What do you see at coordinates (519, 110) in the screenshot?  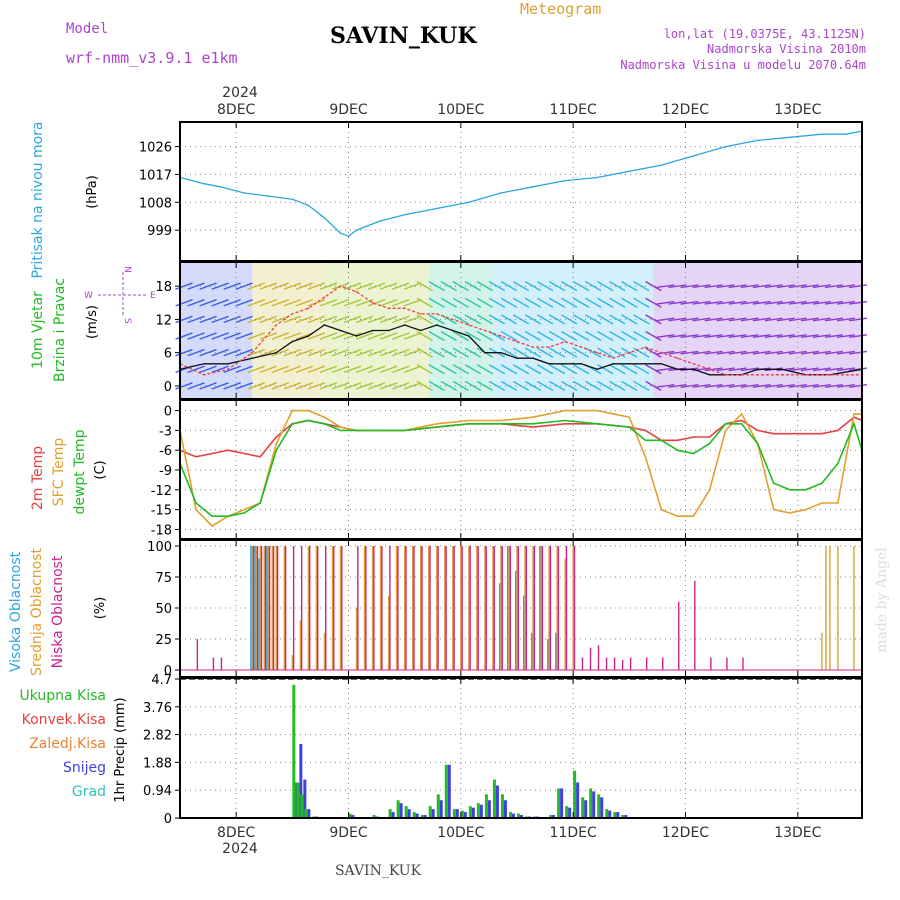 I see `top-day-labels: 8DEC 9DEC 10DEC 11DEC 12DEC 13DEC` at bounding box center [519, 110].